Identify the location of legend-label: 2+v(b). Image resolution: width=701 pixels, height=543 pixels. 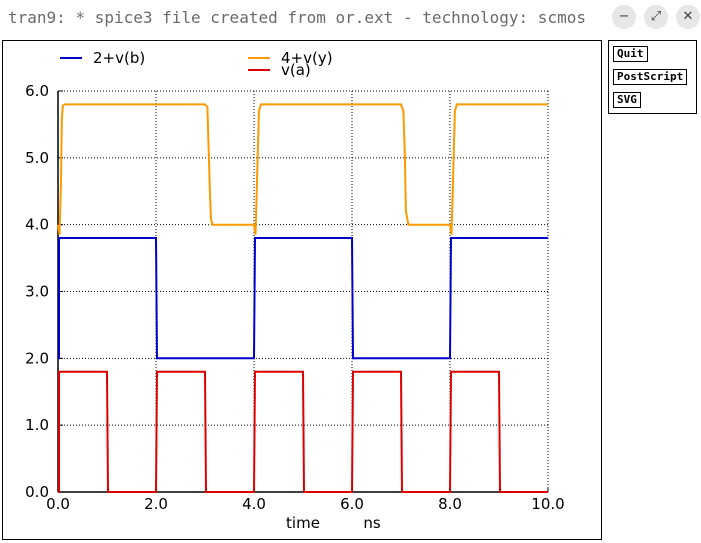
(119, 58).